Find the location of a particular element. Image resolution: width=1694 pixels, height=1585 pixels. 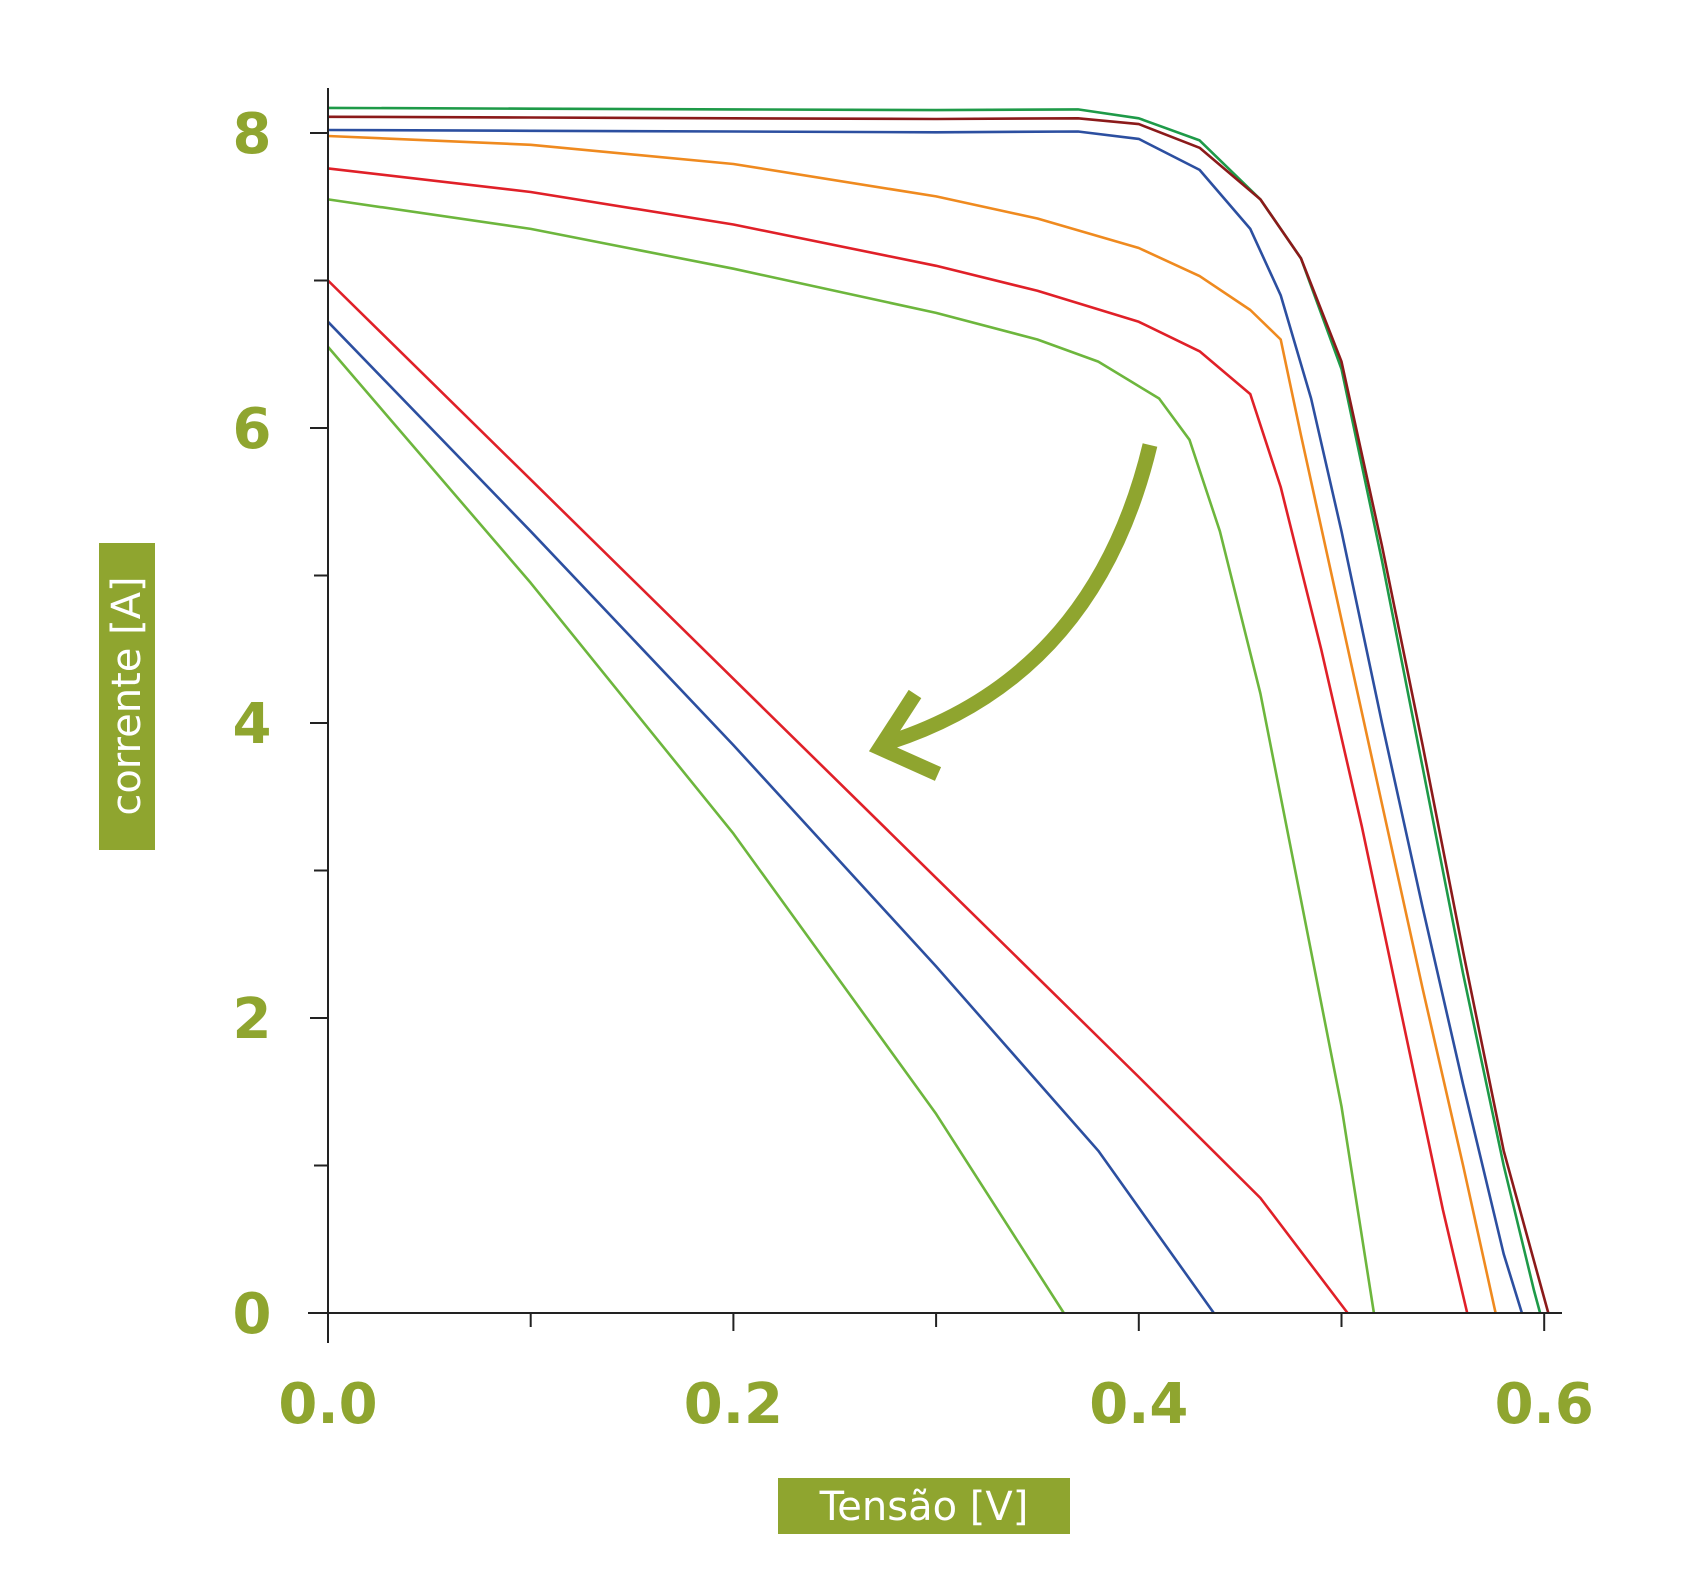

trend-arrow-shaft is located at coordinates (1022, 596).